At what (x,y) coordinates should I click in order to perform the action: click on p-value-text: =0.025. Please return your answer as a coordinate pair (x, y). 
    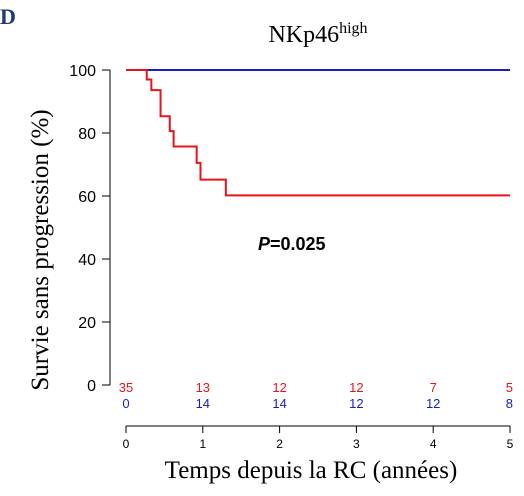
    Looking at the image, I should click on (298, 244).